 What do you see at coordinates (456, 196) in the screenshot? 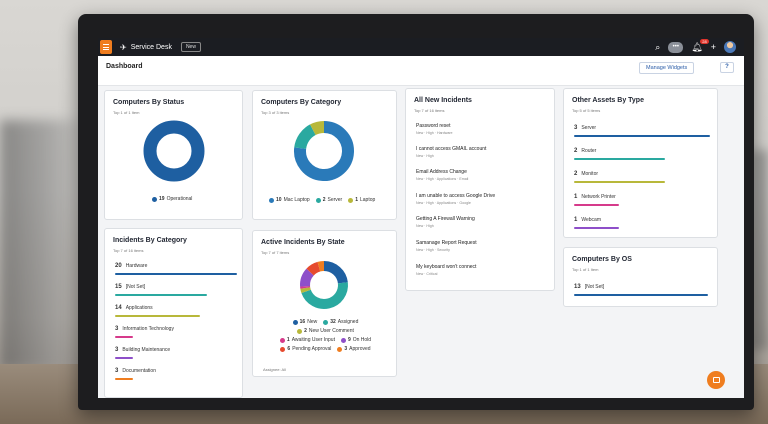
I see `incident-title: I am unable to access Google Drive` at bounding box center [456, 196].